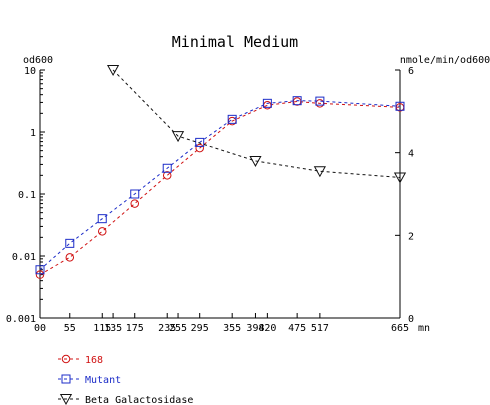 The height and width of the screenshot is (405, 490). Describe the element at coordinates (38, 60) in the screenshot. I see `y-left-label: od600` at that location.